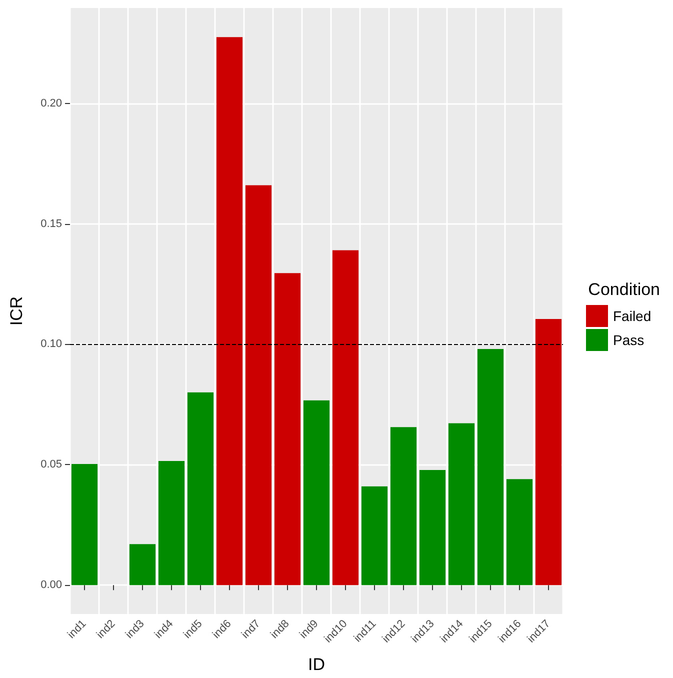  I want to click on y-tick-label: 0.20, so click(51, 103).